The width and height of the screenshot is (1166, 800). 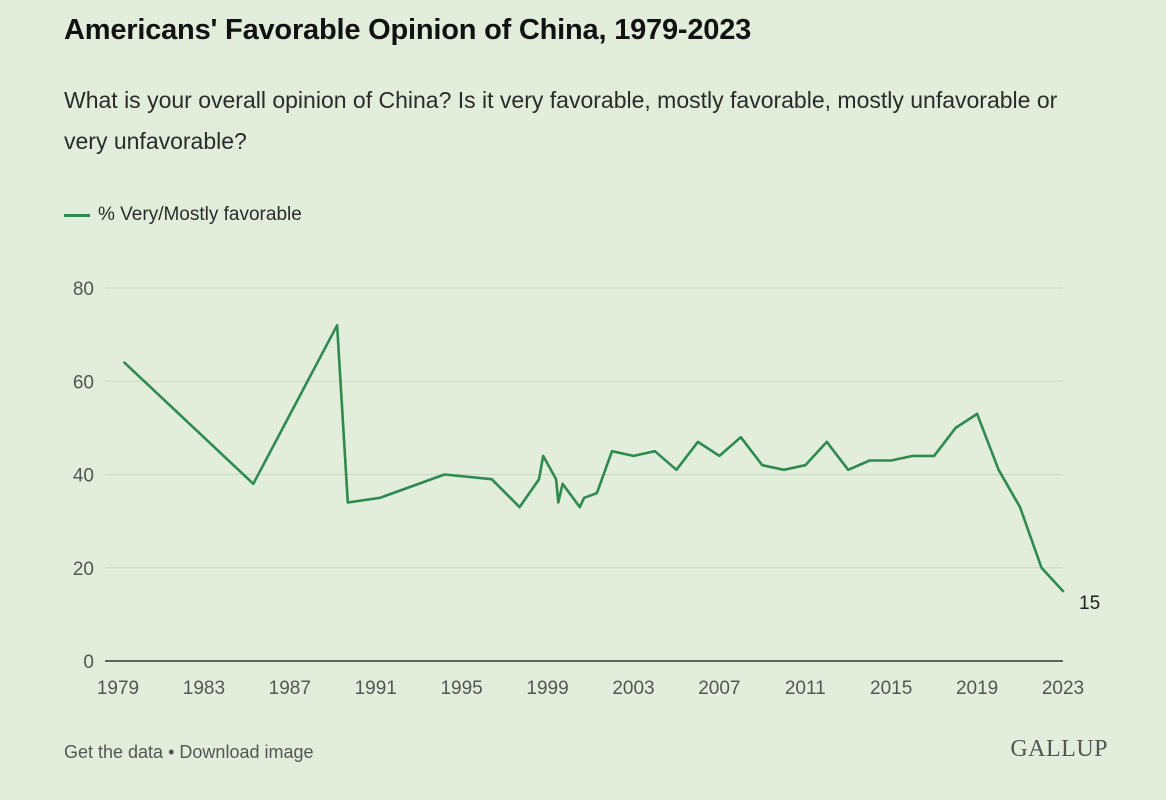 What do you see at coordinates (977, 688) in the screenshot?
I see `x-tick-label: 2019` at bounding box center [977, 688].